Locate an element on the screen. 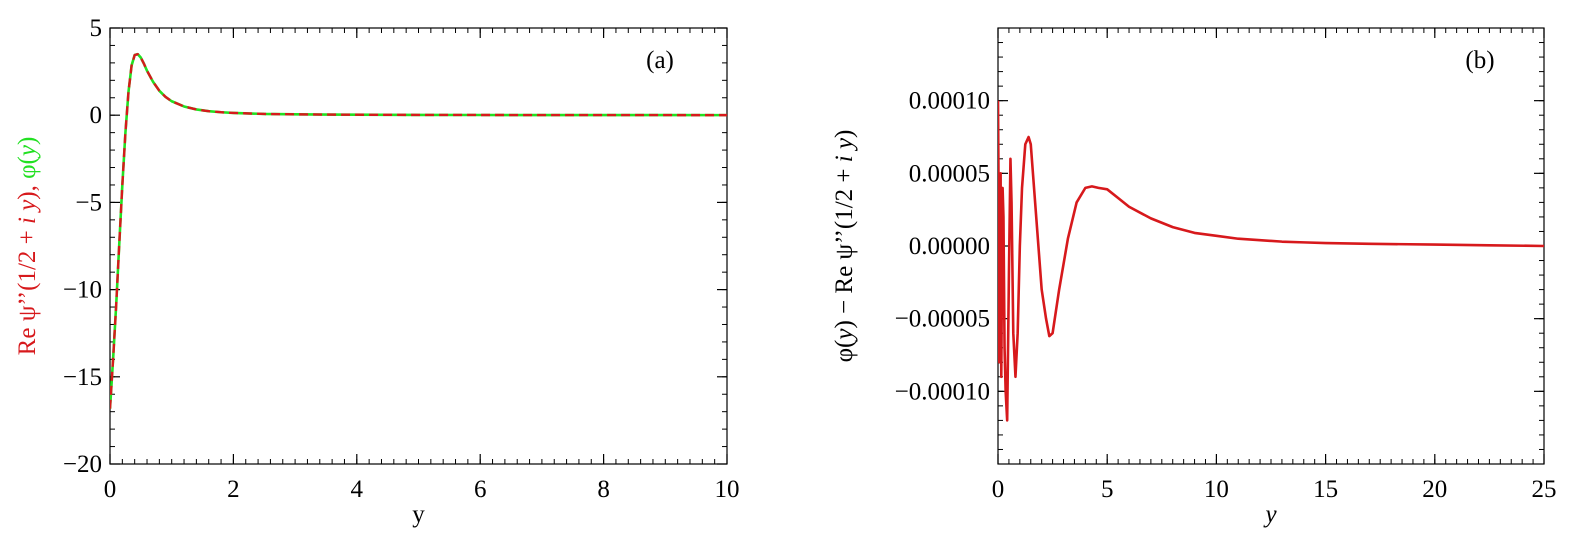 This screenshot has width=1582, height=550. y-tick-label: −20 is located at coordinates (82, 464).